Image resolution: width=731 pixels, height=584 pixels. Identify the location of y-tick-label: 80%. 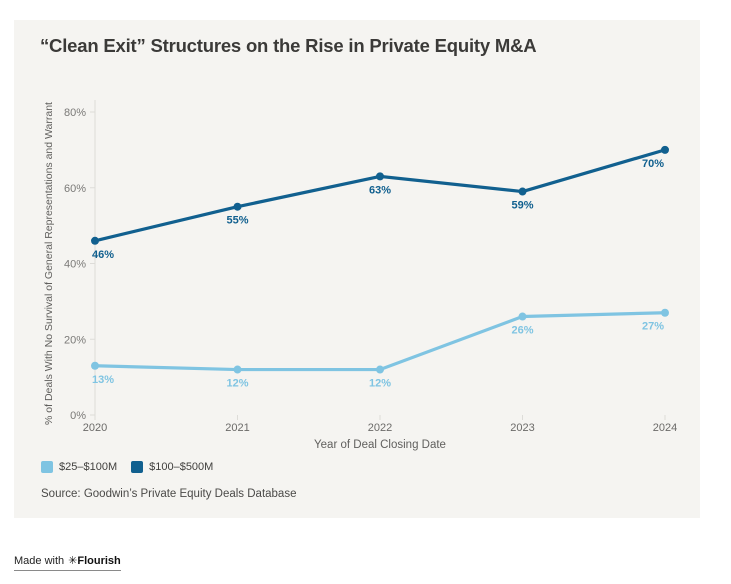
(75, 113).